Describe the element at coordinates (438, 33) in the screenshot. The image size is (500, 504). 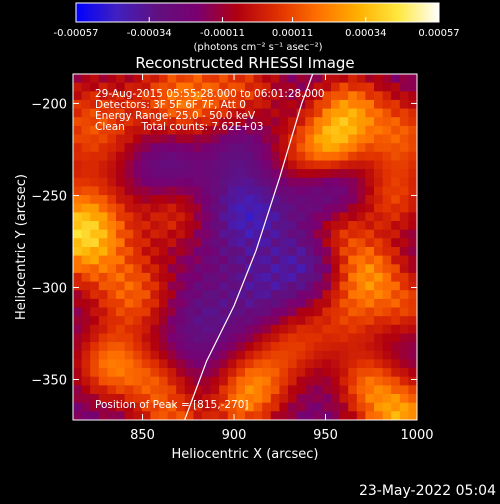
I see `colorbar-tick-label: 0.00057` at that location.